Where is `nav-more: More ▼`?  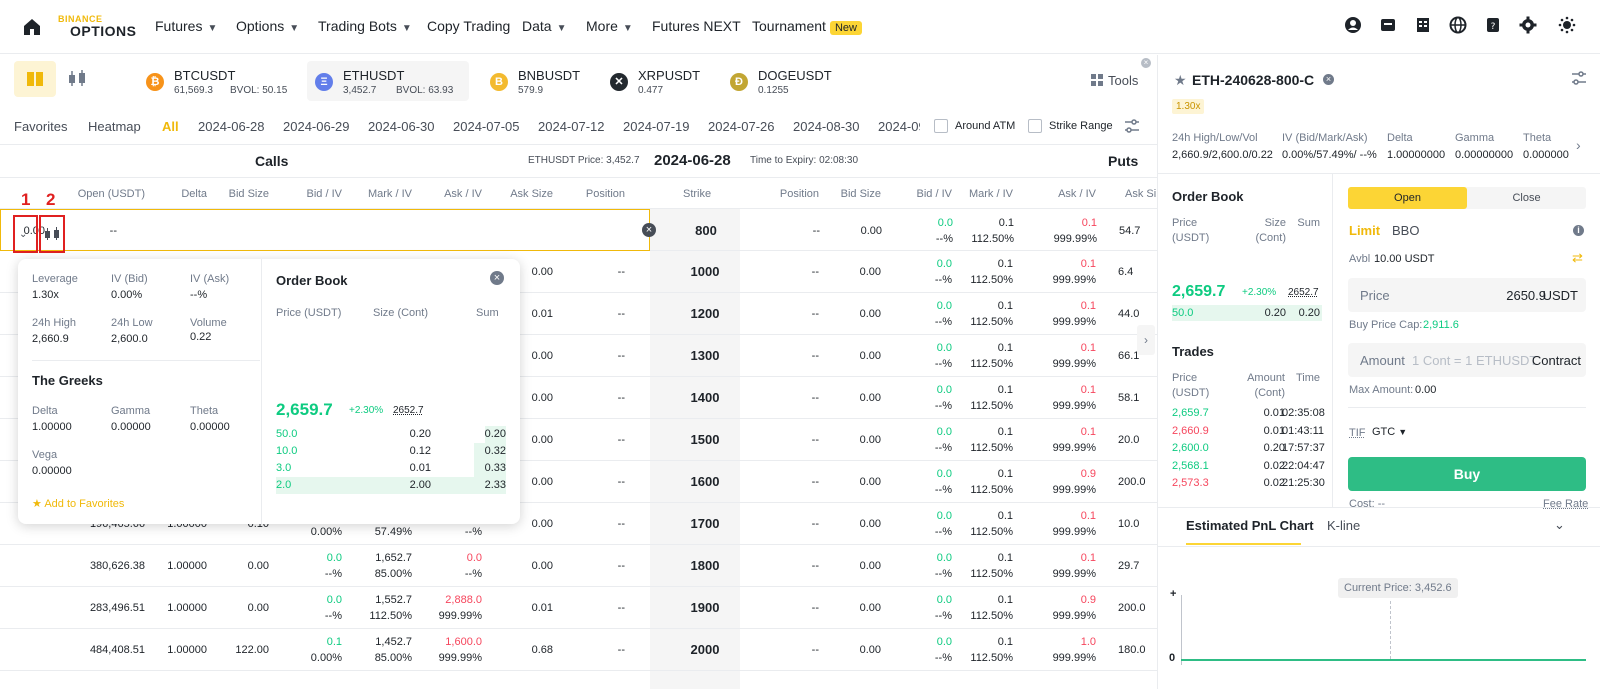
nav-more: More ▼ is located at coordinates (609, 26).